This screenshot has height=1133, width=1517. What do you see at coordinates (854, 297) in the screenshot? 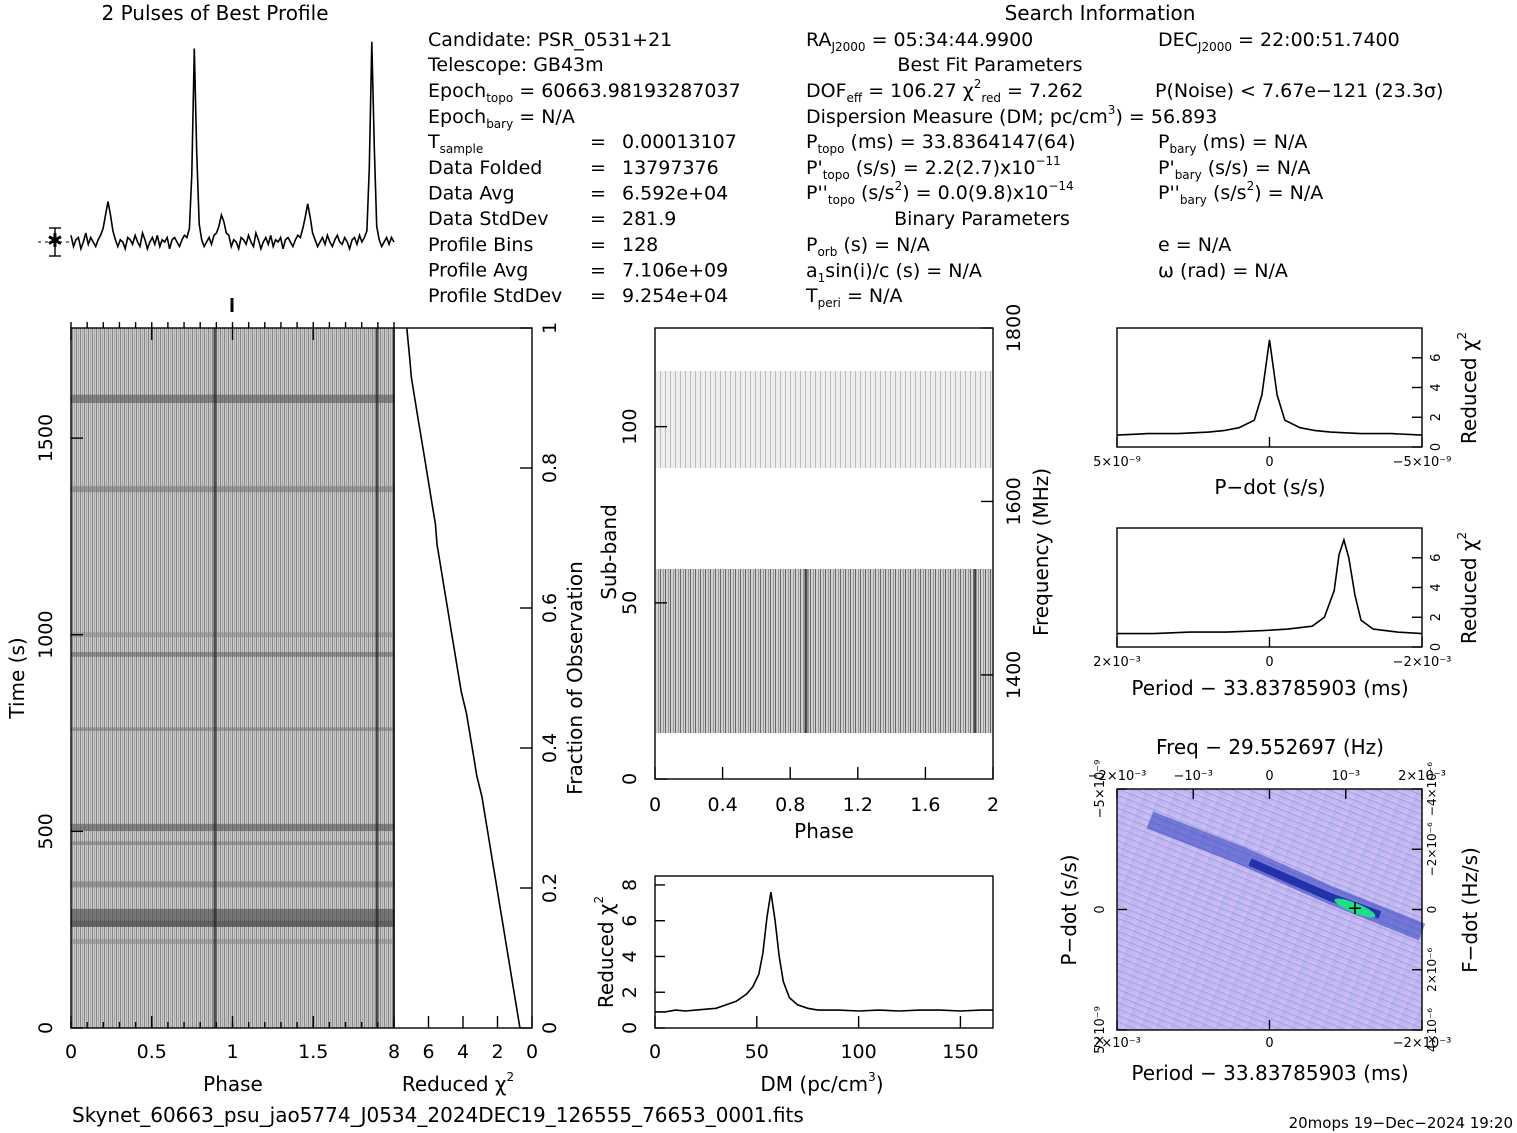
I see `tperi: Tperi = N/A` at bounding box center [854, 297].